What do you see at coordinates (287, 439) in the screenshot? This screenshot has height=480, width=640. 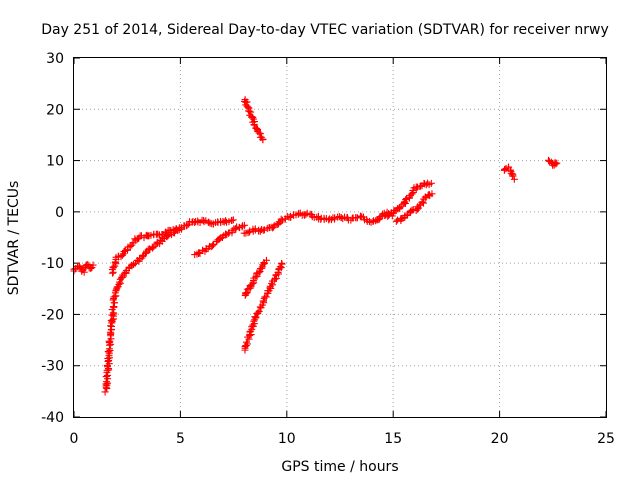 I see `x-tick-label: 10` at bounding box center [287, 439].